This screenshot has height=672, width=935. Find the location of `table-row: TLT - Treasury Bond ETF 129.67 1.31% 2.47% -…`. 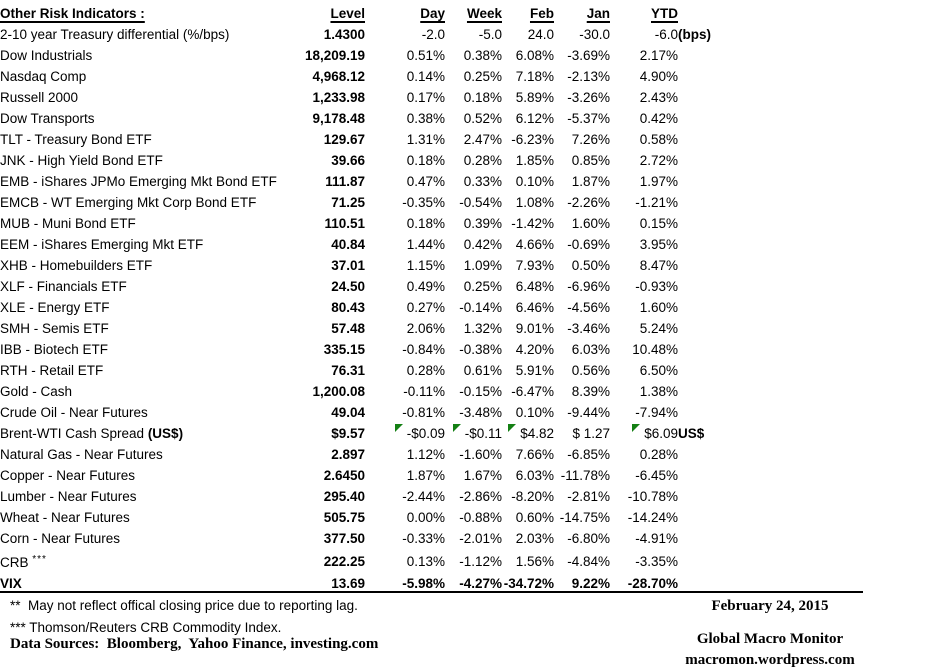

table-row: TLT - Treasury Bond ETF 129.67 1.31% 2.47% -… is located at coordinates (467, 139).